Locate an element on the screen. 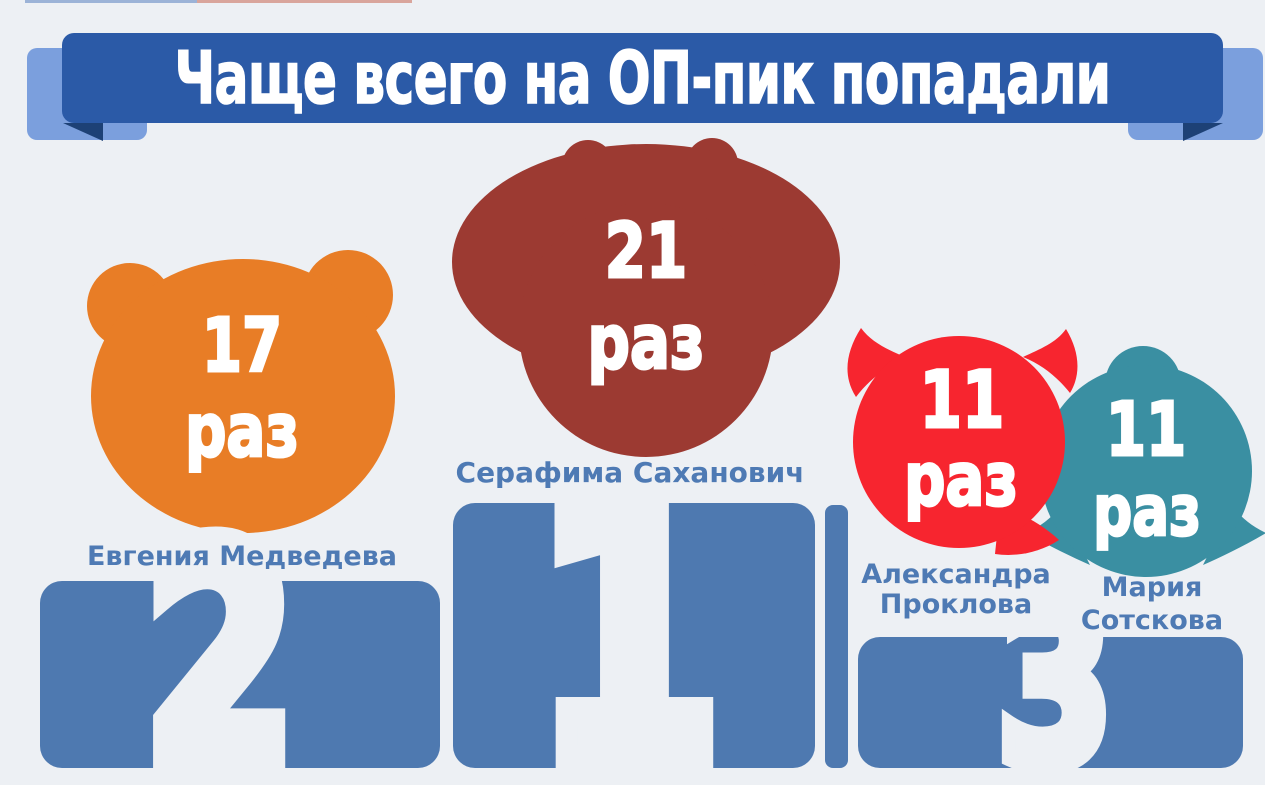 This screenshot has width=1265, height=785. skater-name-proklova-line1: Александра is located at coordinates (956, 574).